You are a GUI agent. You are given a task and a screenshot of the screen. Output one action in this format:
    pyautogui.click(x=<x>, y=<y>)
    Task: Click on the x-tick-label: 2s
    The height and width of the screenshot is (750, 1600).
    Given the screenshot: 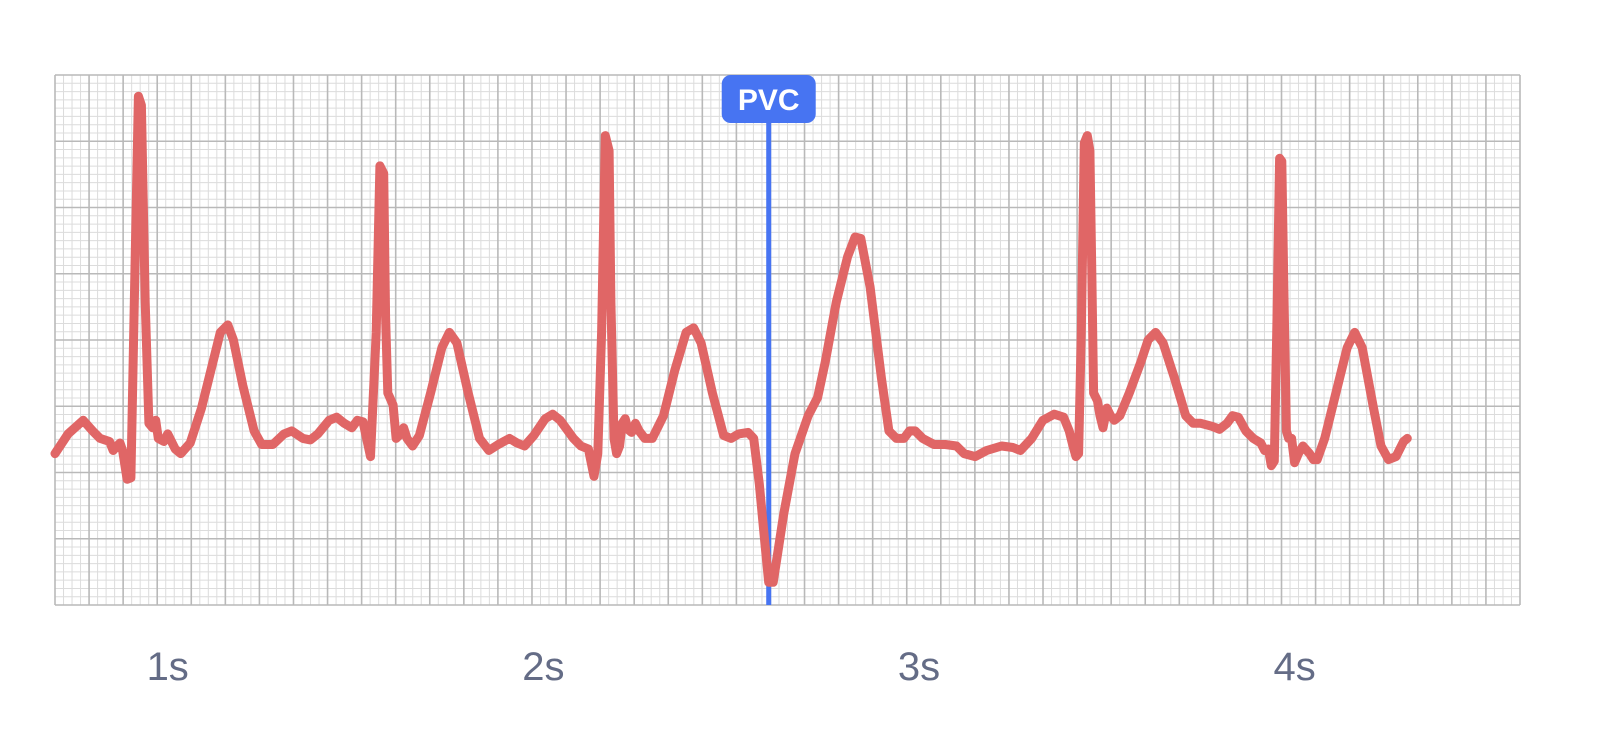 What is the action you would take?
    pyautogui.click(x=543, y=667)
    